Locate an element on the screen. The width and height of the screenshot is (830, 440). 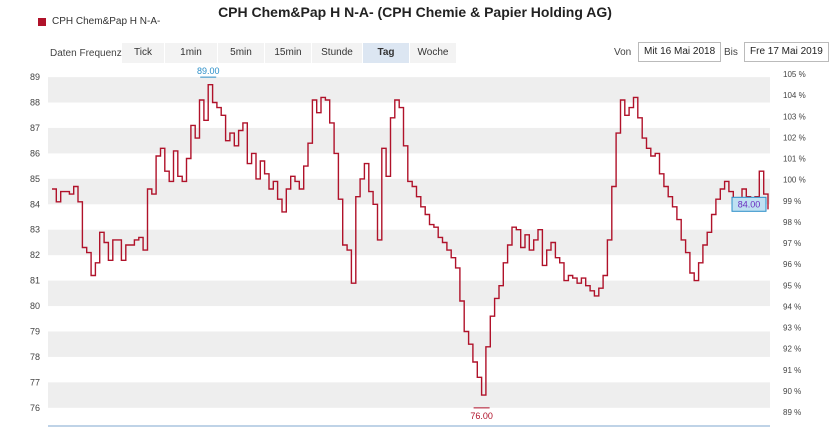
to-label: Bis is located at coordinates (731, 52).